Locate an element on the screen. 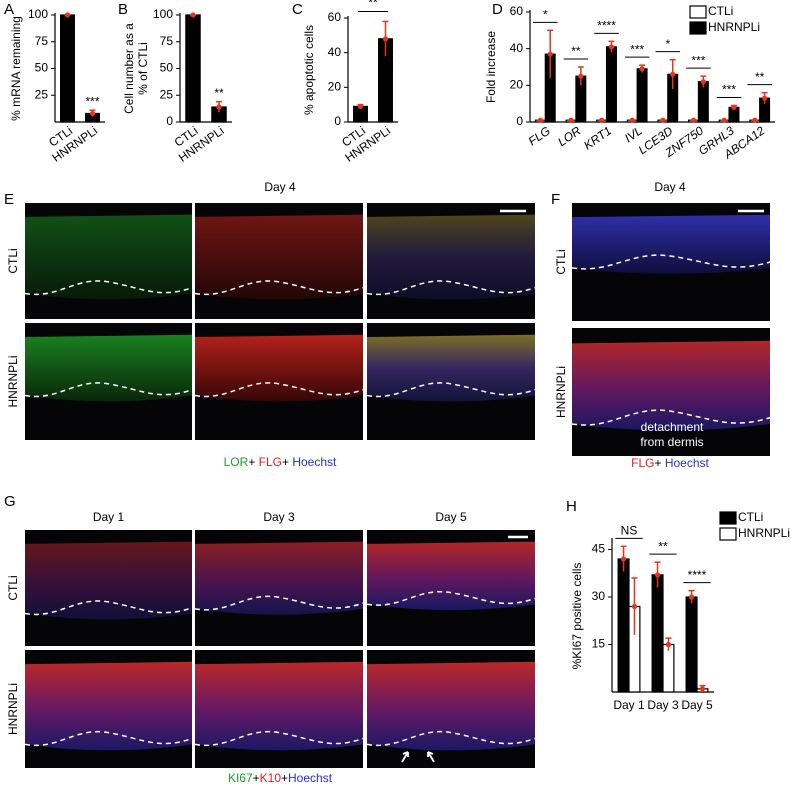 The height and width of the screenshot is (788, 800). x-tick-label: KRT1 is located at coordinates (597, 138).